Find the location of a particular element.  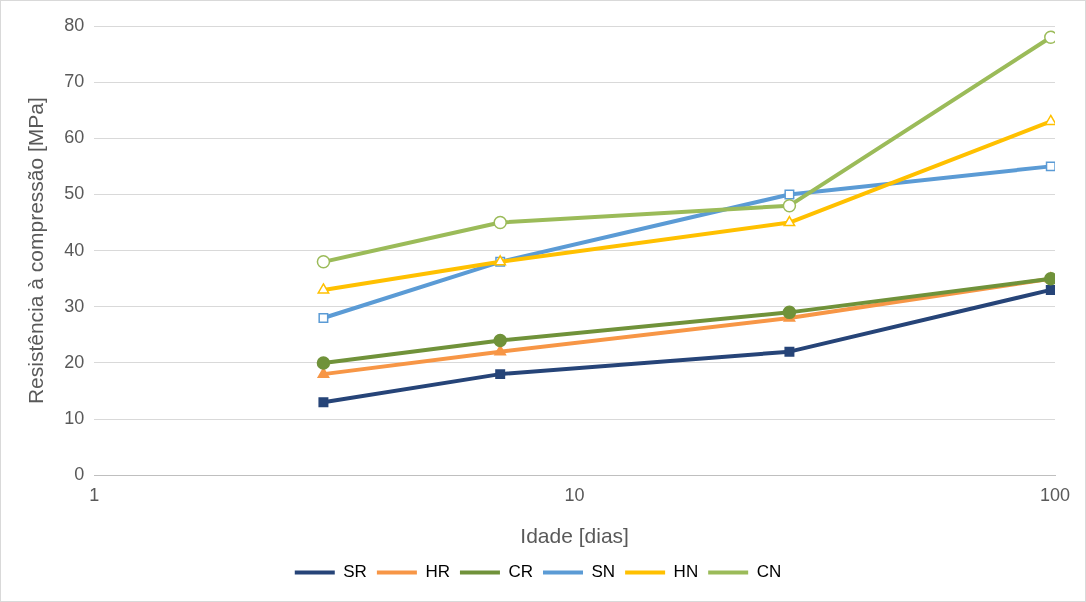

legend-label: CR is located at coordinates (521, 572).